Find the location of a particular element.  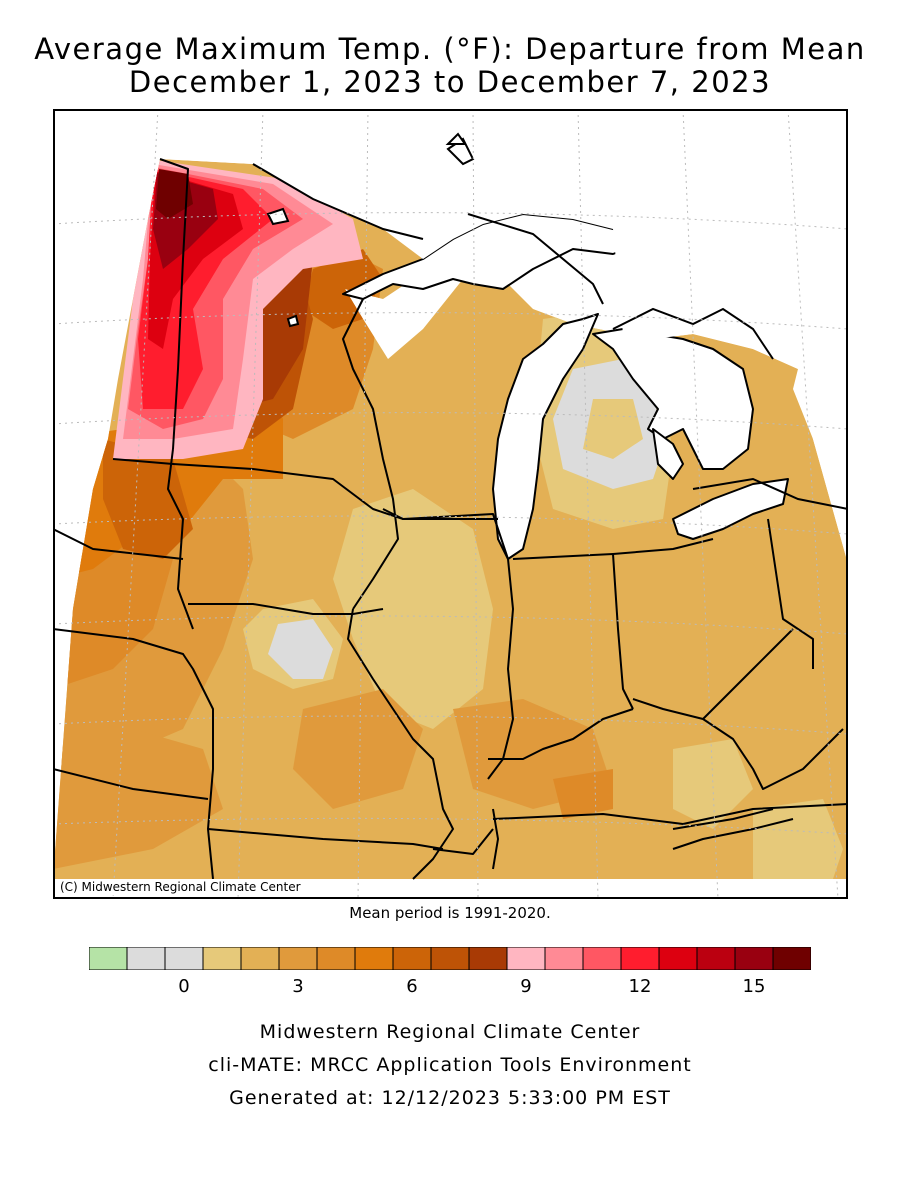

mi-ohio-border is located at coordinates (663, 546).